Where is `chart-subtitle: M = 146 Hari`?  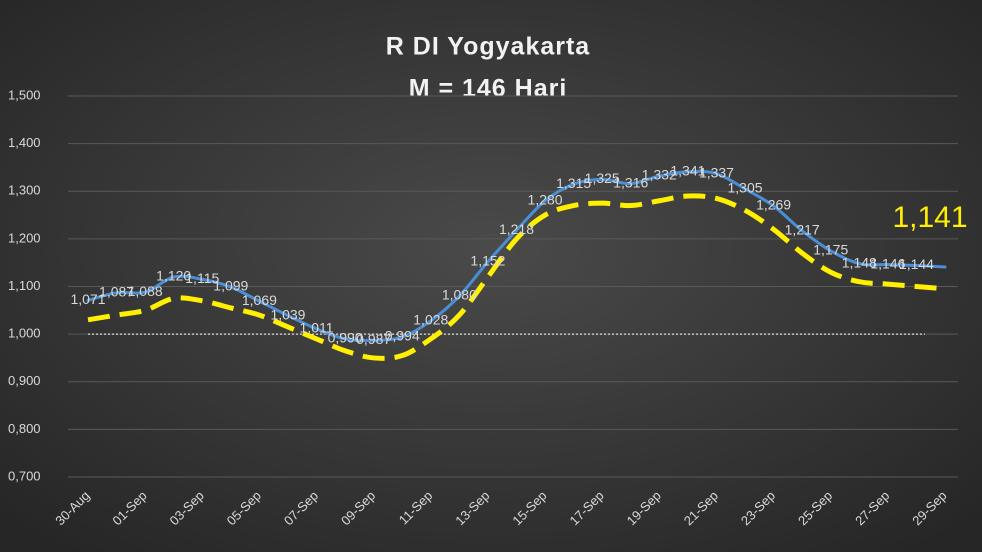
chart-subtitle: M = 146 Hari is located at coordinates (488, 89).